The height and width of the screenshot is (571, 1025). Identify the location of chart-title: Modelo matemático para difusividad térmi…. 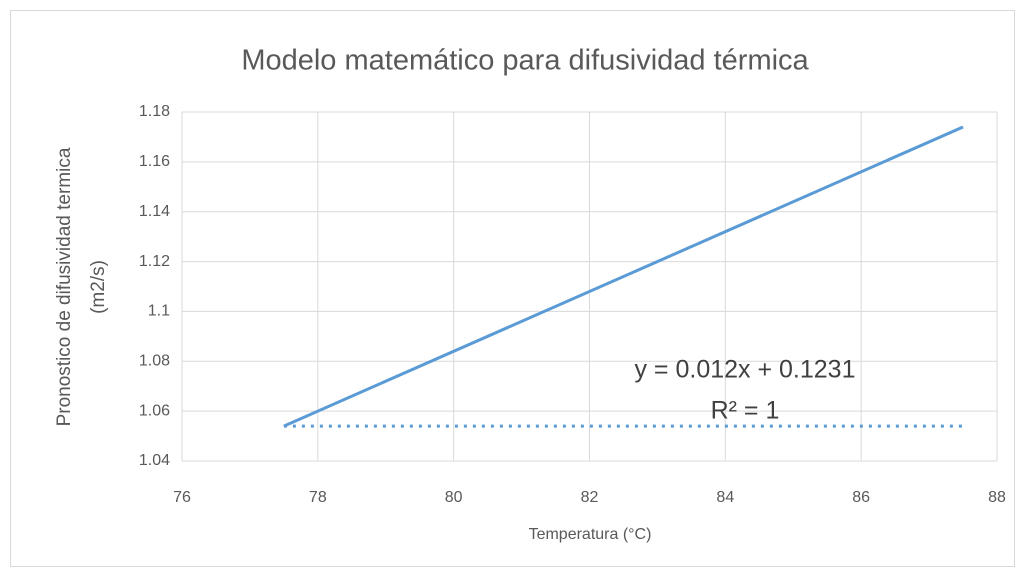
(525, 61).